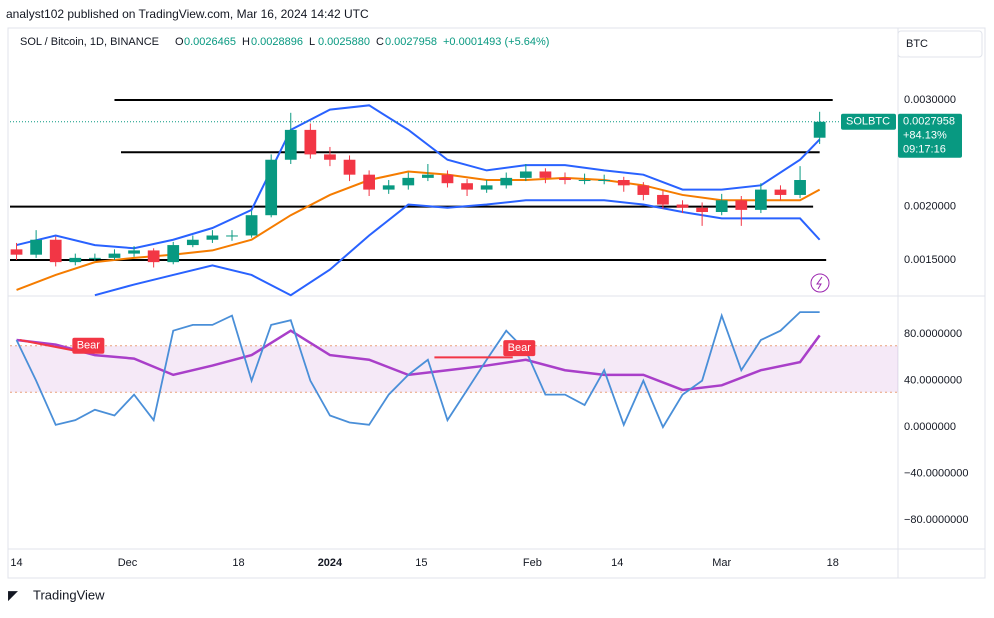 The height and width of the screenshot is (618, 994). What do you see at coordinates (246, 42) in the screenshot?
I see `ohlc-key: H` at bounding box center [246, 42].